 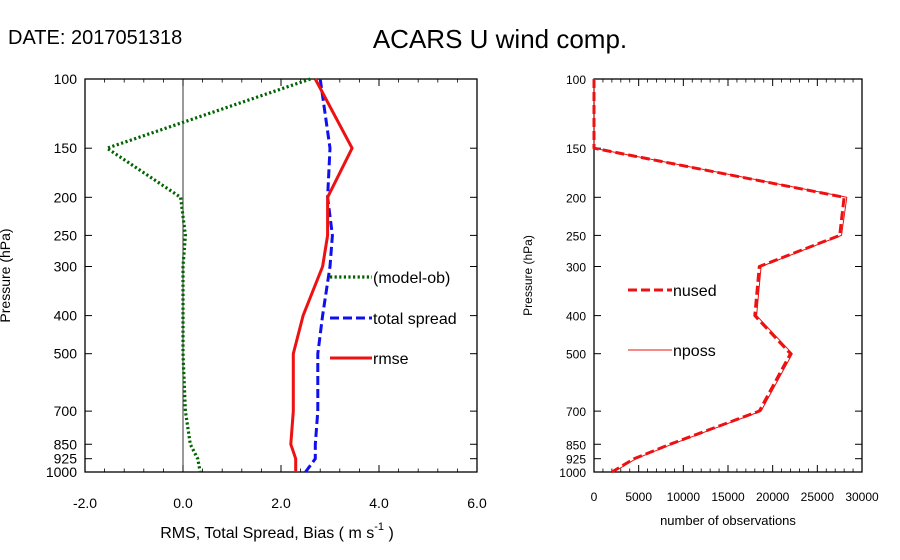 What do you see at coordinates (267, 533) in the screenshot?
I see `x-axis-label-main: RMS, Total Spread, Bias ( m s` at bounding box center [267, 533].